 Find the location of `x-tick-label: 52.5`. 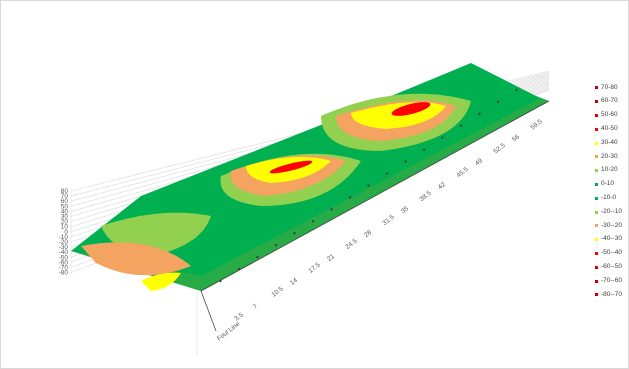

x-tick-label: 52.5 is located at coordinates (499, 149).